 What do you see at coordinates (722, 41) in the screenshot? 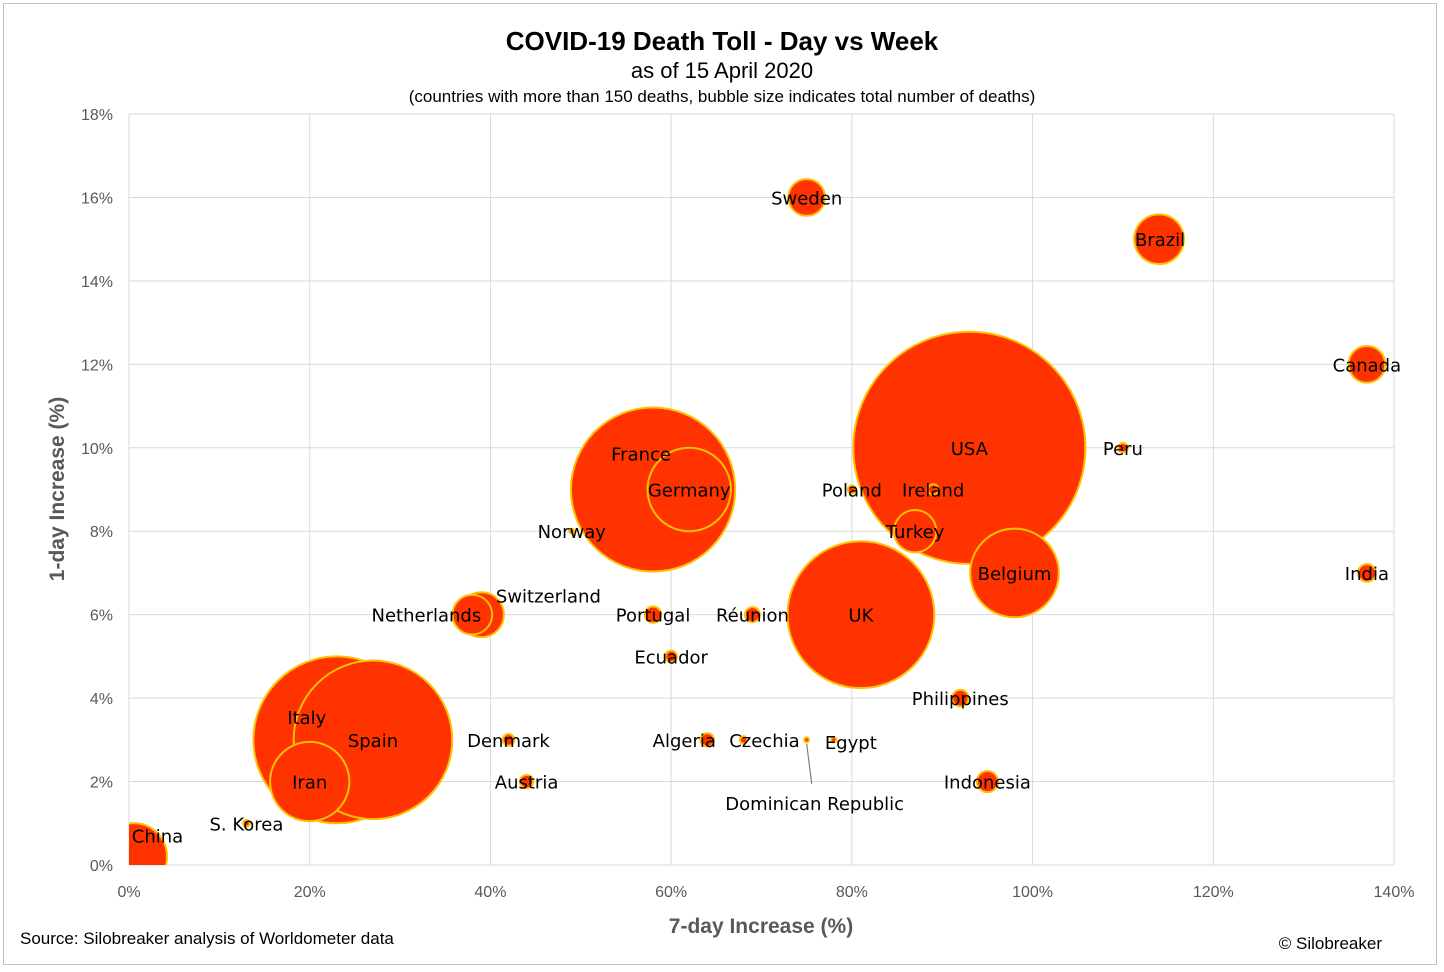
I see `chart-title: COVID-19 Death Toll - Day vs Week` at bounding box center [722, 41].